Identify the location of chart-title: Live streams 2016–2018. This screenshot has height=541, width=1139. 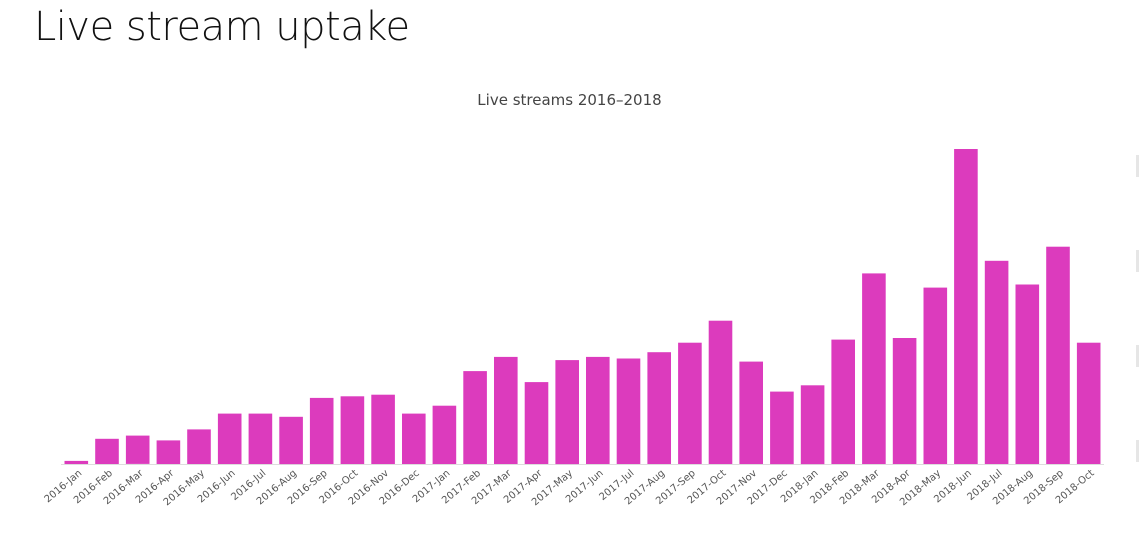
(569, 100).